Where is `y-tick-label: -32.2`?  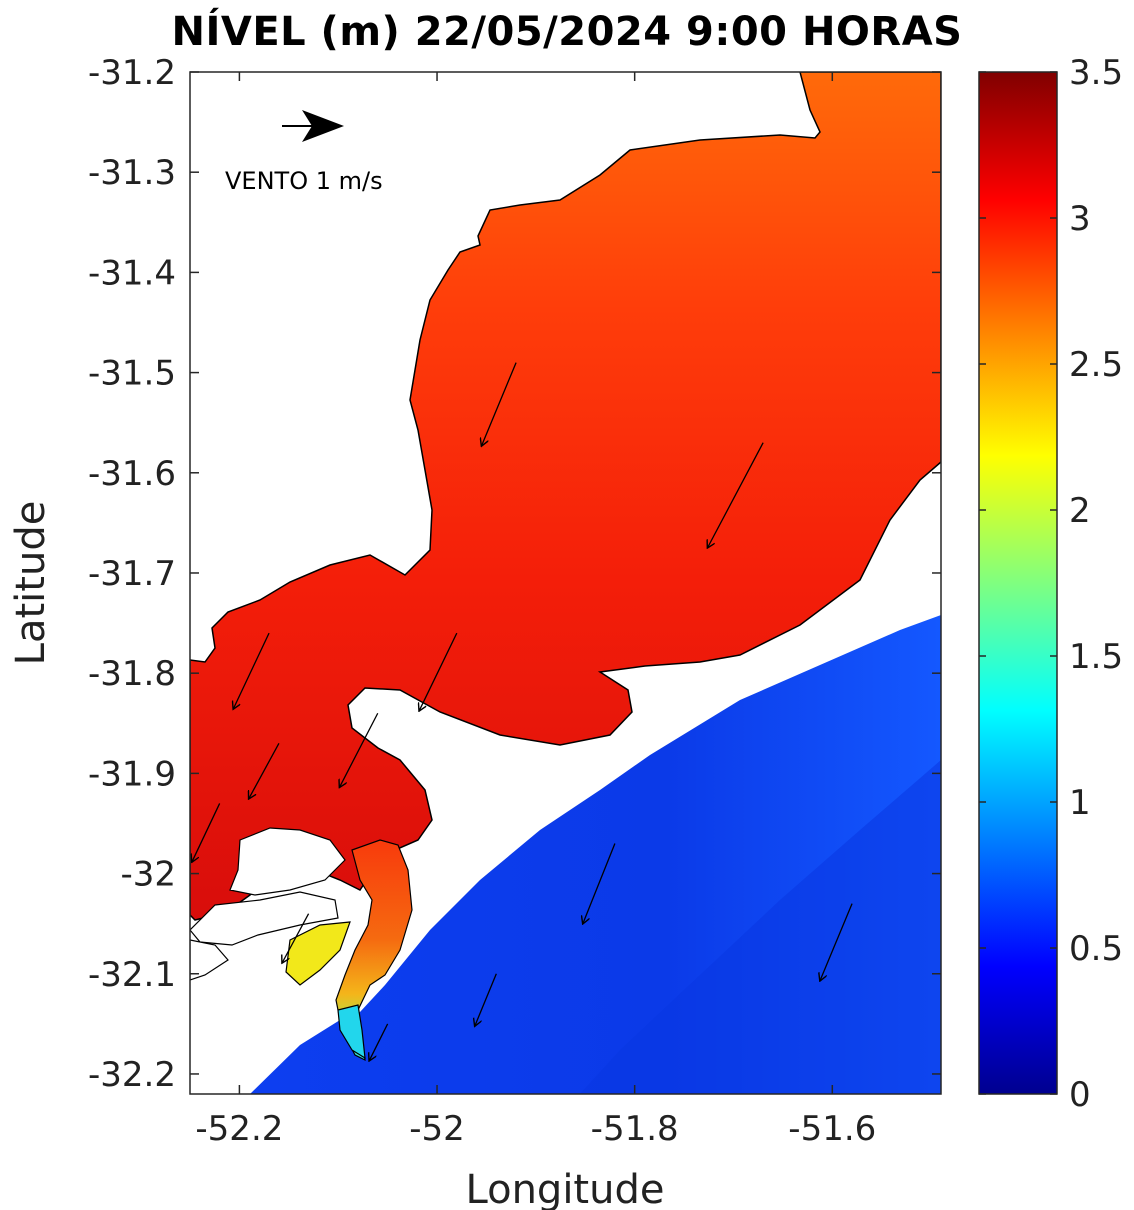 y-tick-label: -32.2 is located at coordinates (132, 1075).